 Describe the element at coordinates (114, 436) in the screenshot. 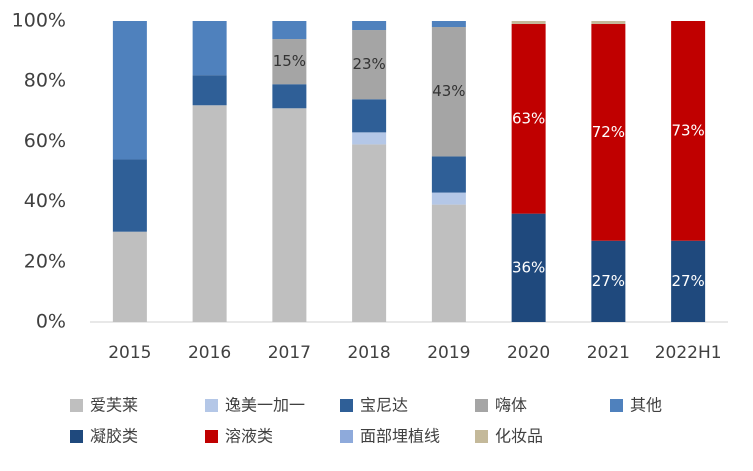

I see `legend-label: 凝胶类` at that location.